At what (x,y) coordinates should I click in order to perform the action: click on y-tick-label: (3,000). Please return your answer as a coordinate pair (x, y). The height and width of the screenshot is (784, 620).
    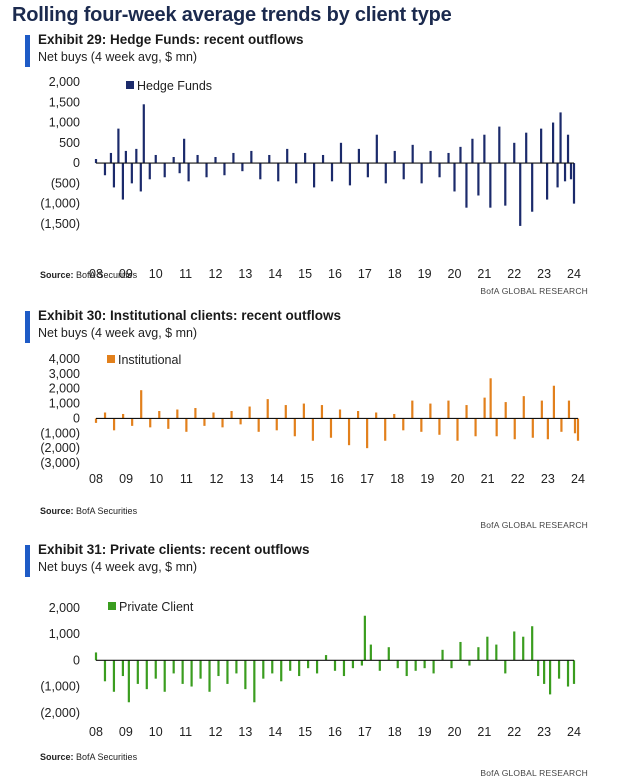
    Looking at the image, I should click on (60, 463).